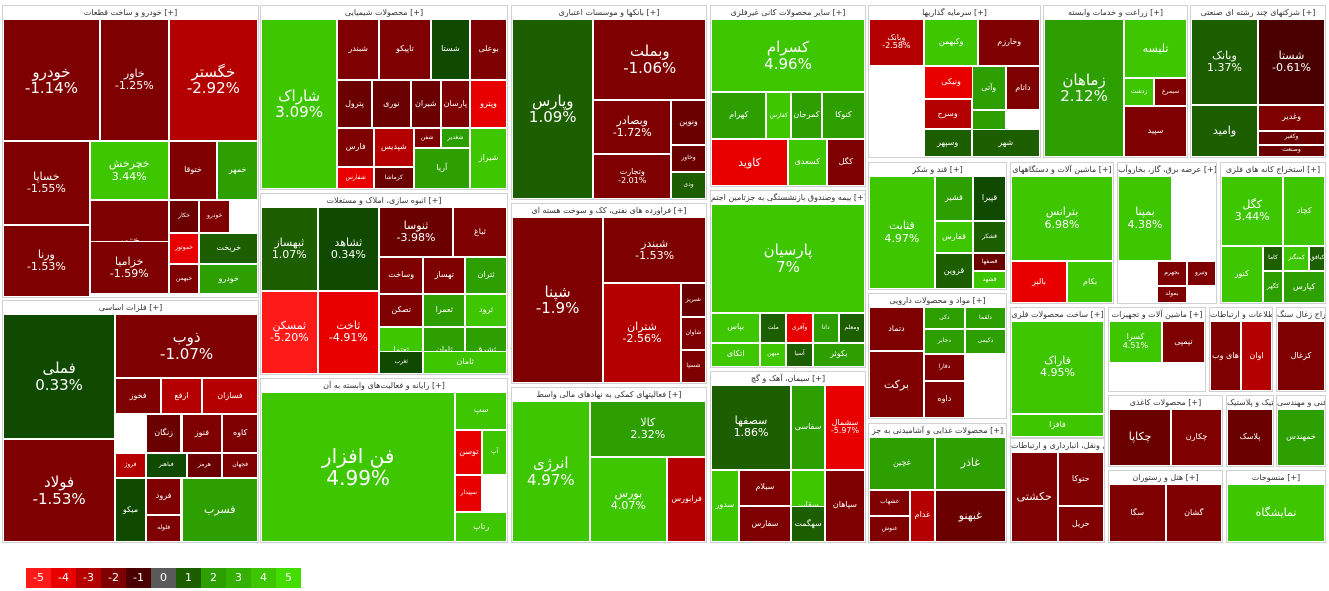 This screenshot has height=591, width=1329. I want to click on stock-tile: فنوز, so click(202, 434).